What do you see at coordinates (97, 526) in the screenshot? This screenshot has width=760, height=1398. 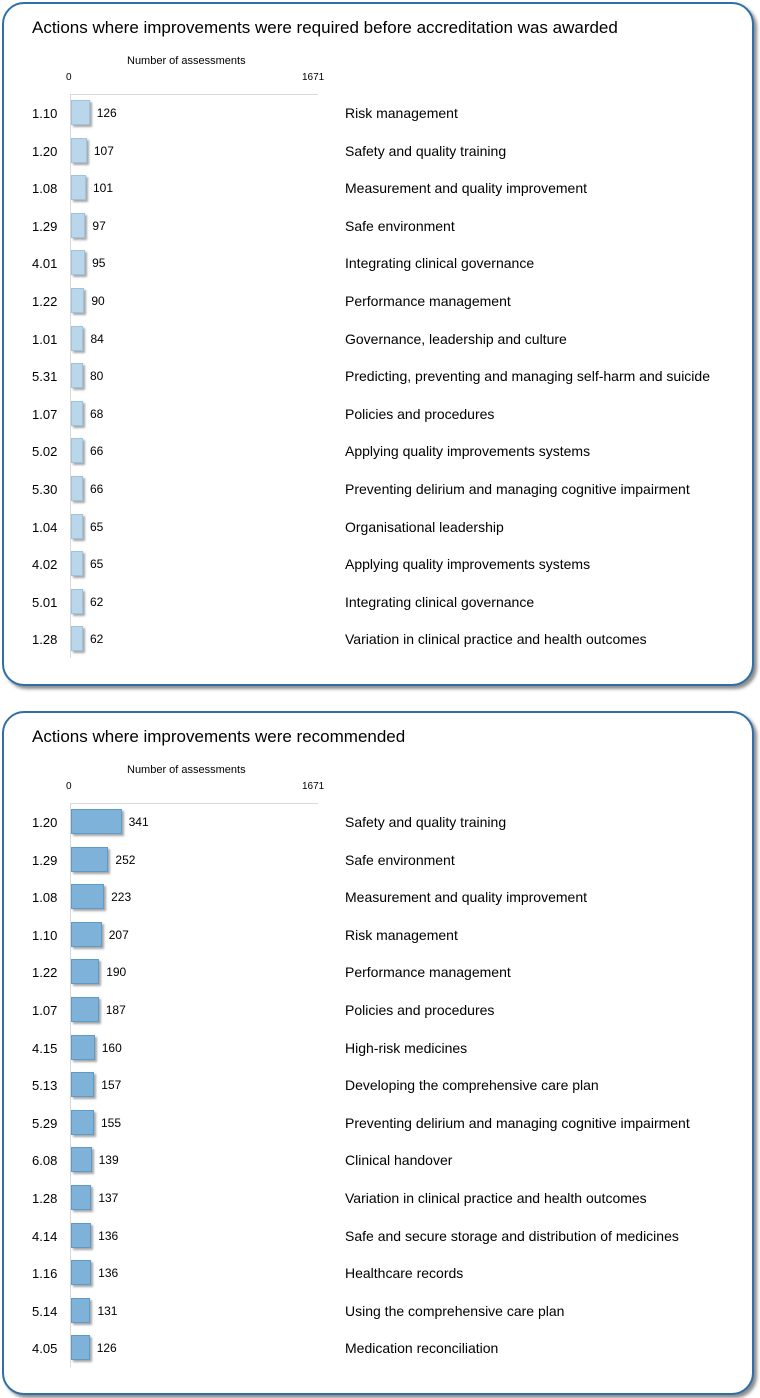 I see `data-label: 65` at bounding box center [97, 526].